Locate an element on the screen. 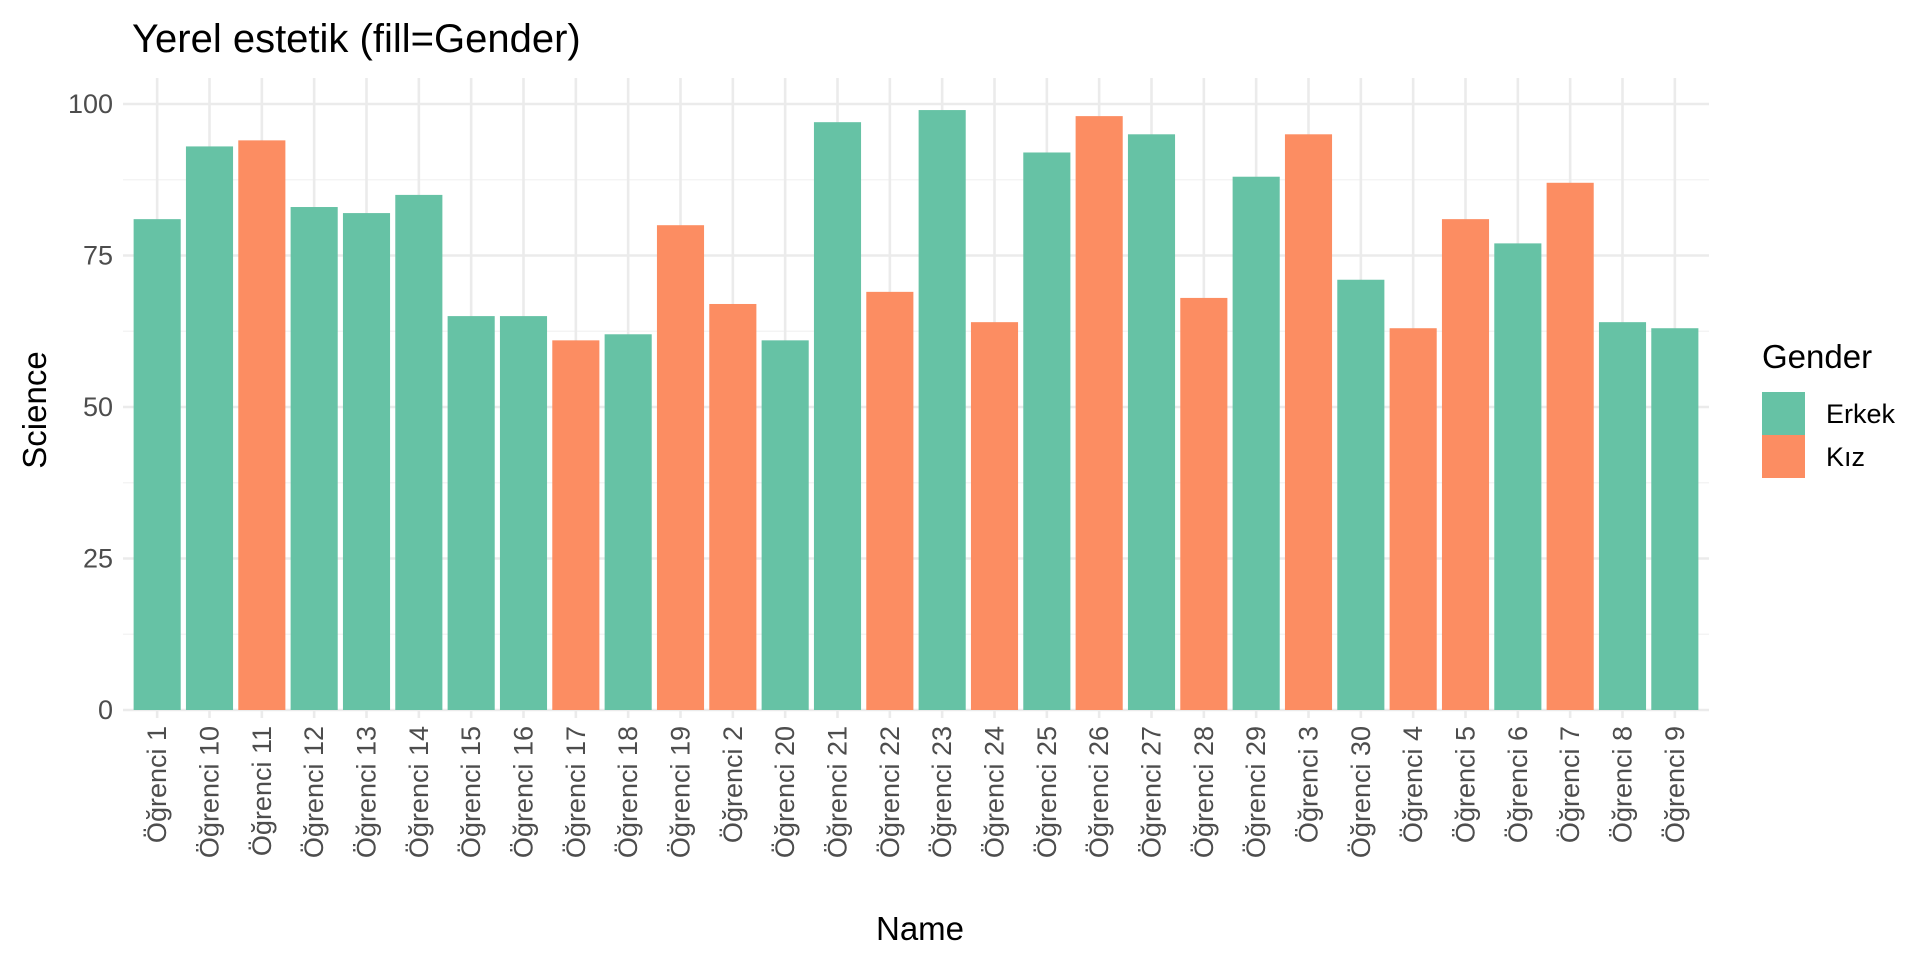  x-tick-label: Öğrenci 17 is located at coordinates (576, 792).